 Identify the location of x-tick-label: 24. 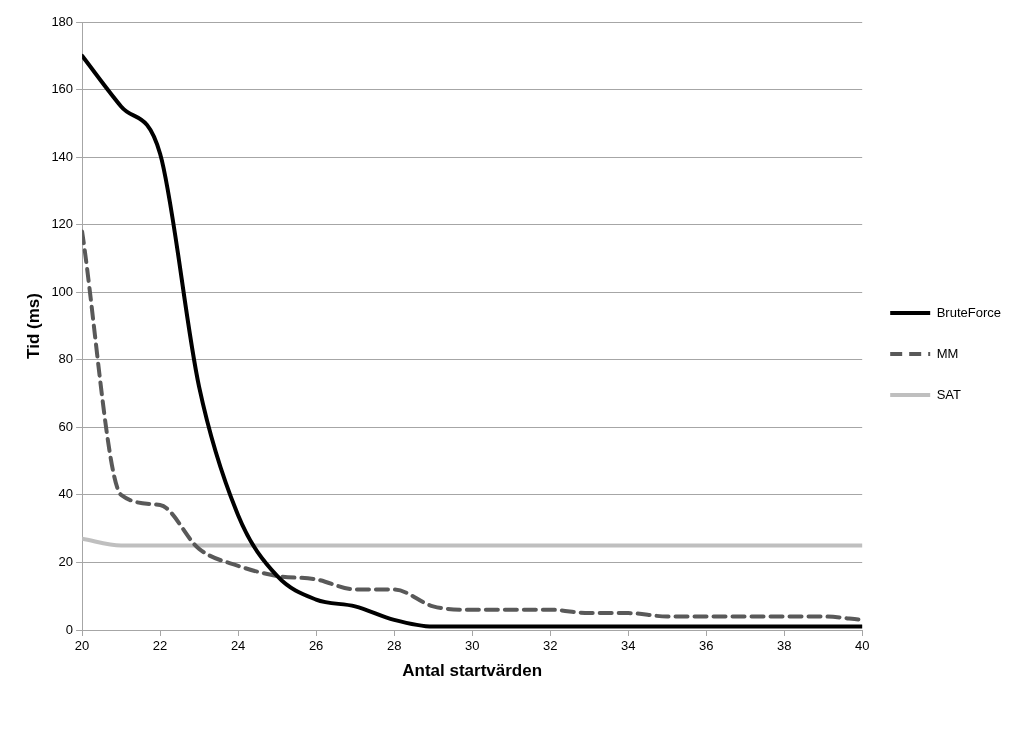
(238, 646).